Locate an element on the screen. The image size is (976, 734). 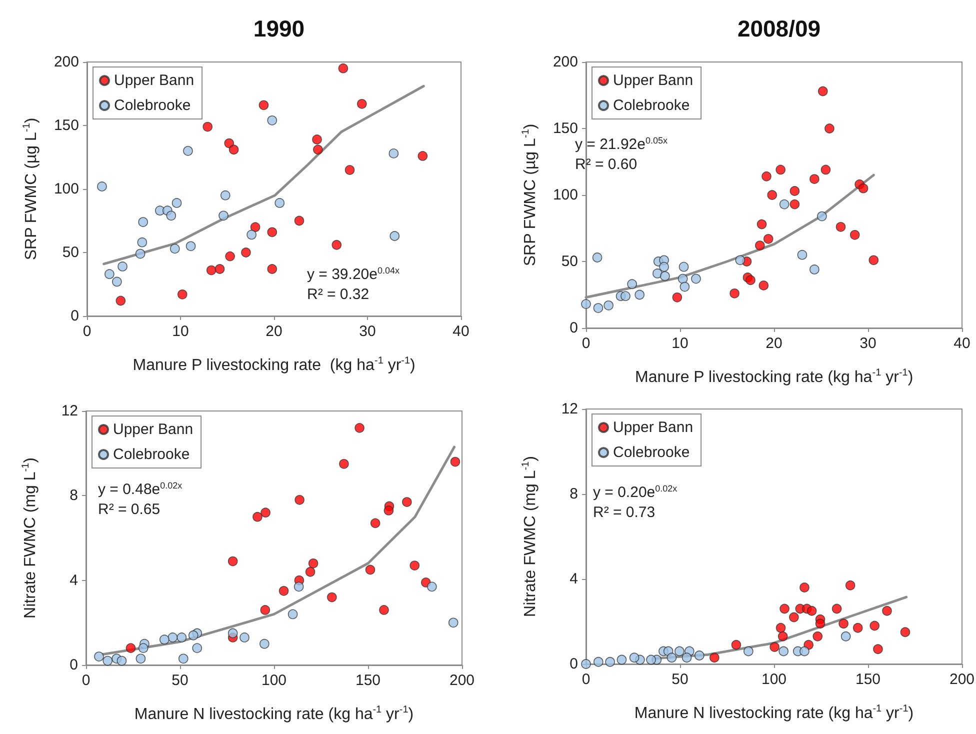
chart-title: 2008/09 is located at coordinates (779, 29).